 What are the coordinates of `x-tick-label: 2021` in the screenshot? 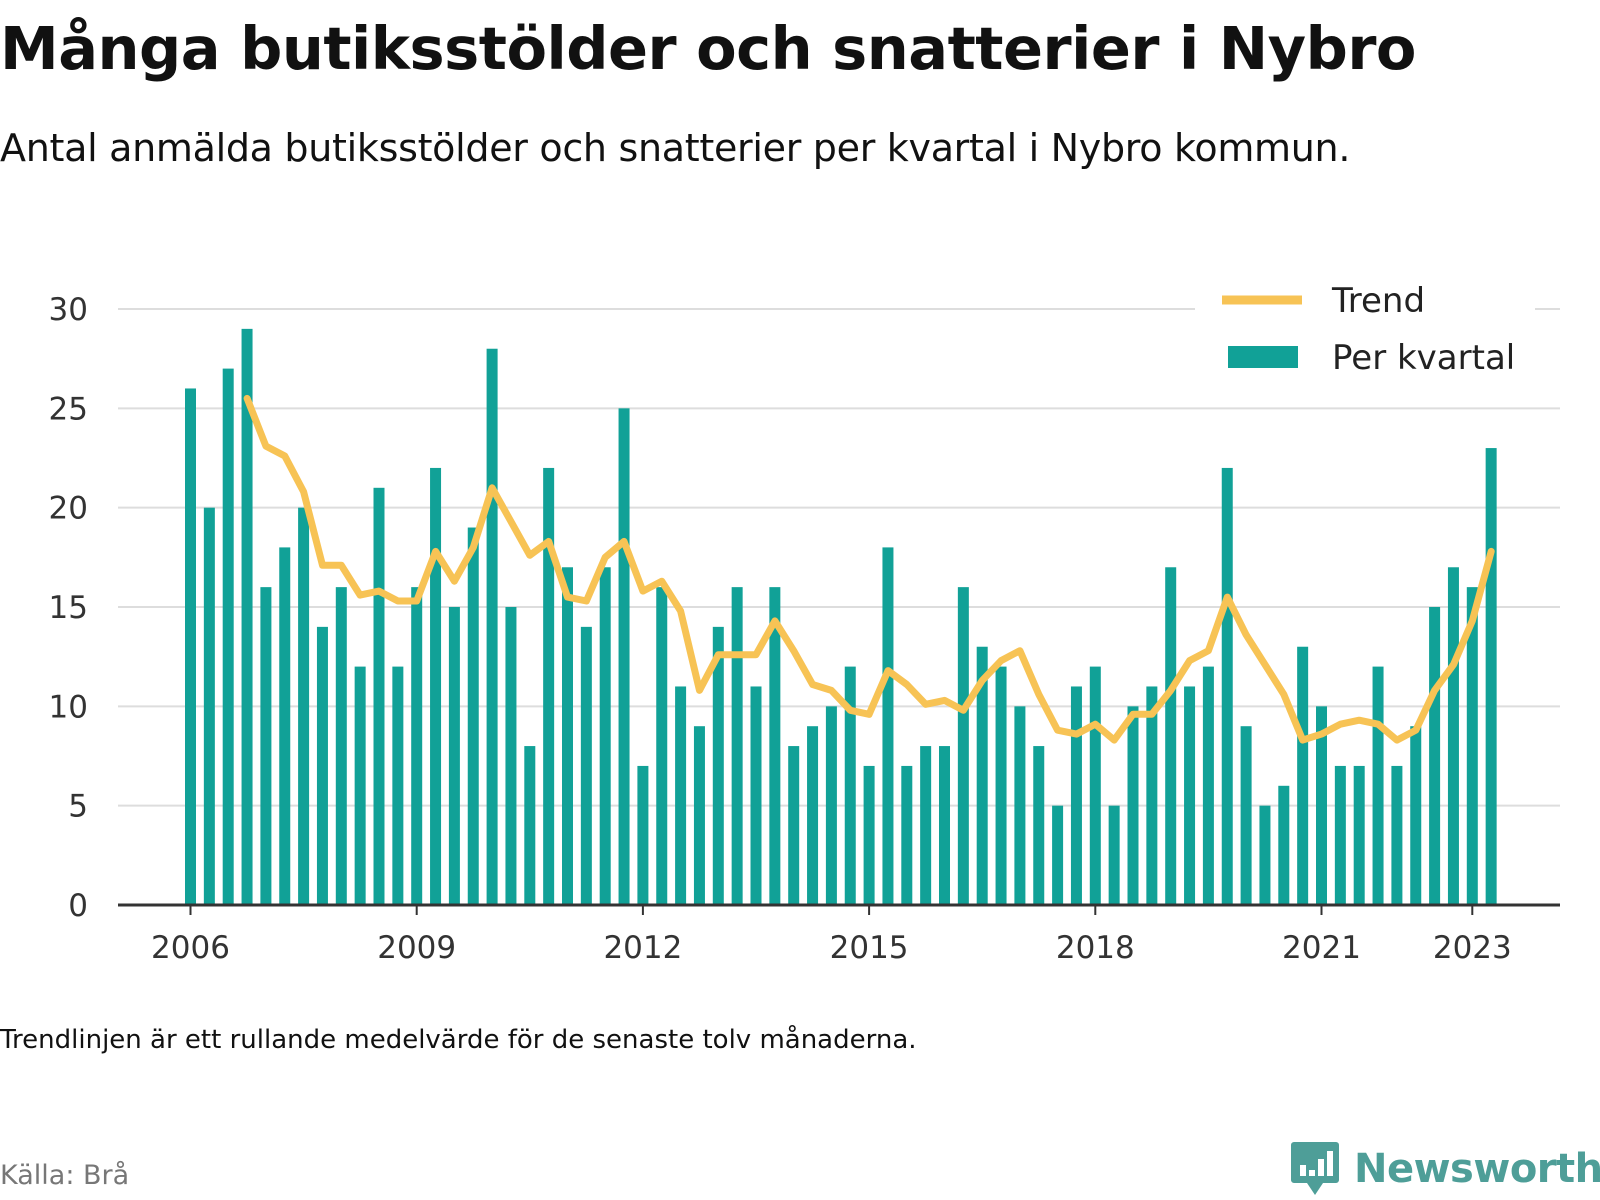 It's located at (1321, 948).